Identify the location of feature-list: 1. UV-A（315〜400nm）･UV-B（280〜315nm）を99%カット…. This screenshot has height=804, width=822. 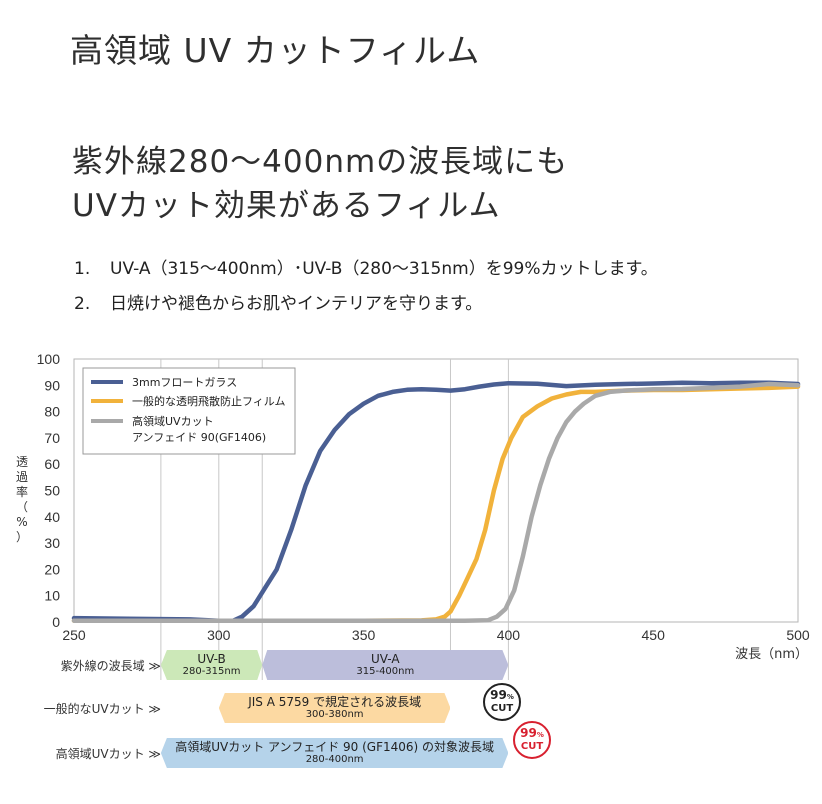
(366, 289).